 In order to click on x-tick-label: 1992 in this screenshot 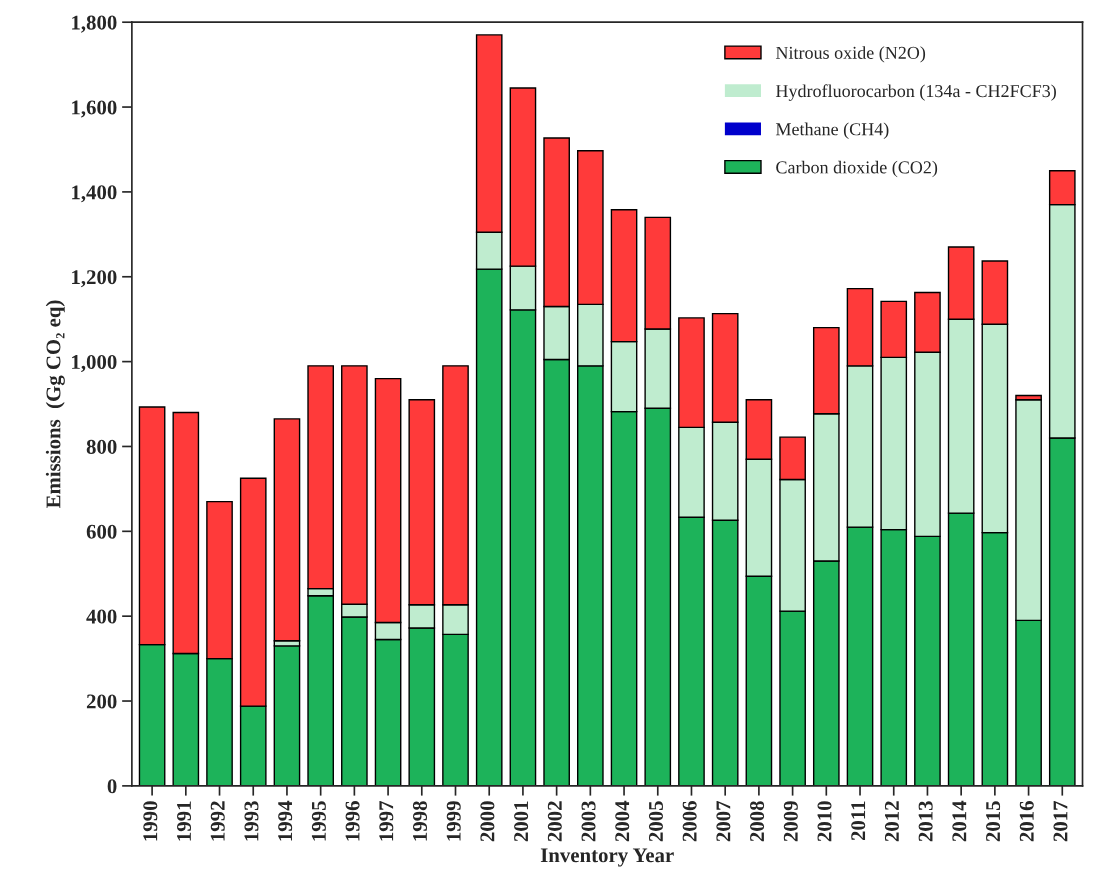, I will do `click(217, 821)`.